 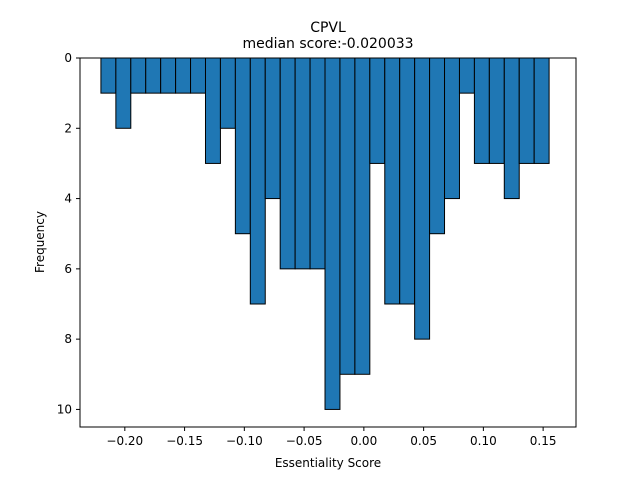 What do you see at coordinates (184, 441) in the screenshot?
I see `x-tick-label: −0.15` at bounding box center [184, 441].